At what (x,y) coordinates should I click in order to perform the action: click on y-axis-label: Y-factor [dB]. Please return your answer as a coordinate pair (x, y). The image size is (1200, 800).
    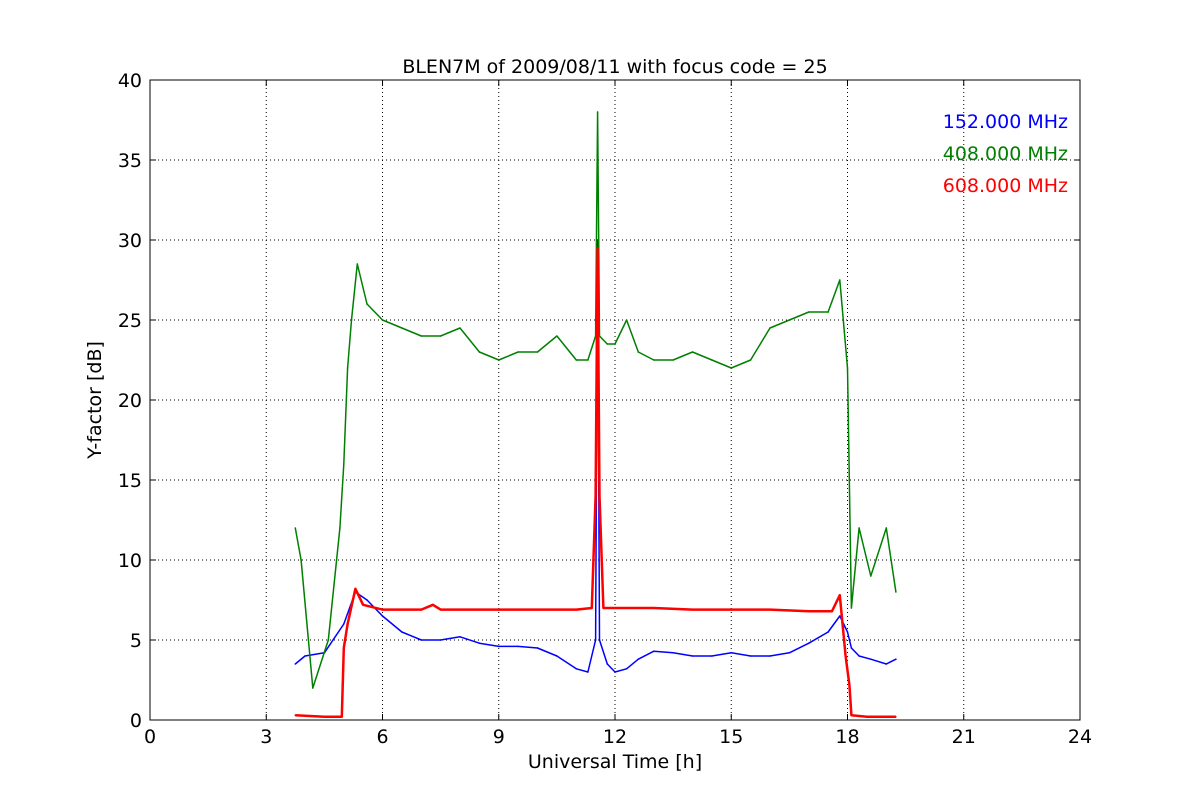
    Looking at the image, I should click on (95, 400).